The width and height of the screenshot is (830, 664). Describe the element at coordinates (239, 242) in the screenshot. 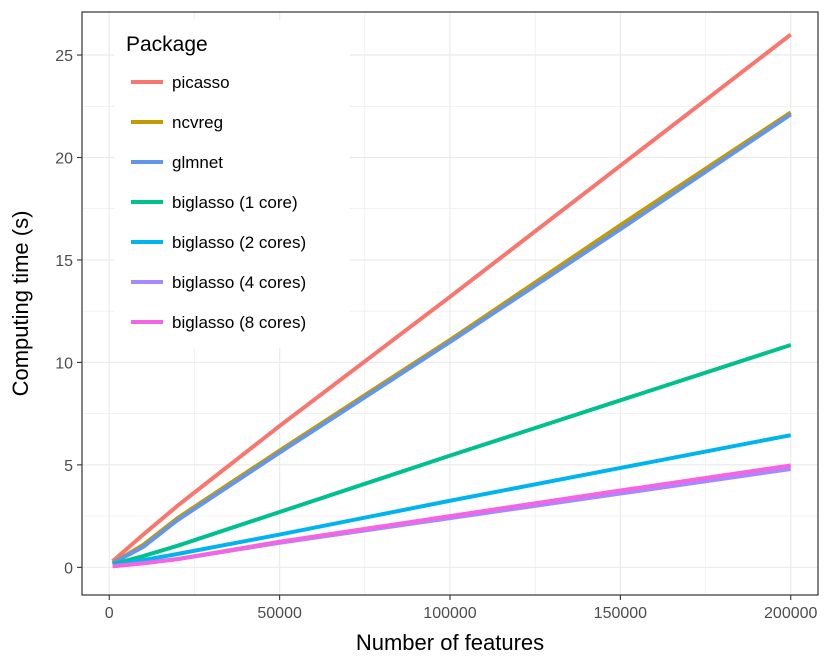

I see `legend-item-label: biglasso (2 cores)` at that location.